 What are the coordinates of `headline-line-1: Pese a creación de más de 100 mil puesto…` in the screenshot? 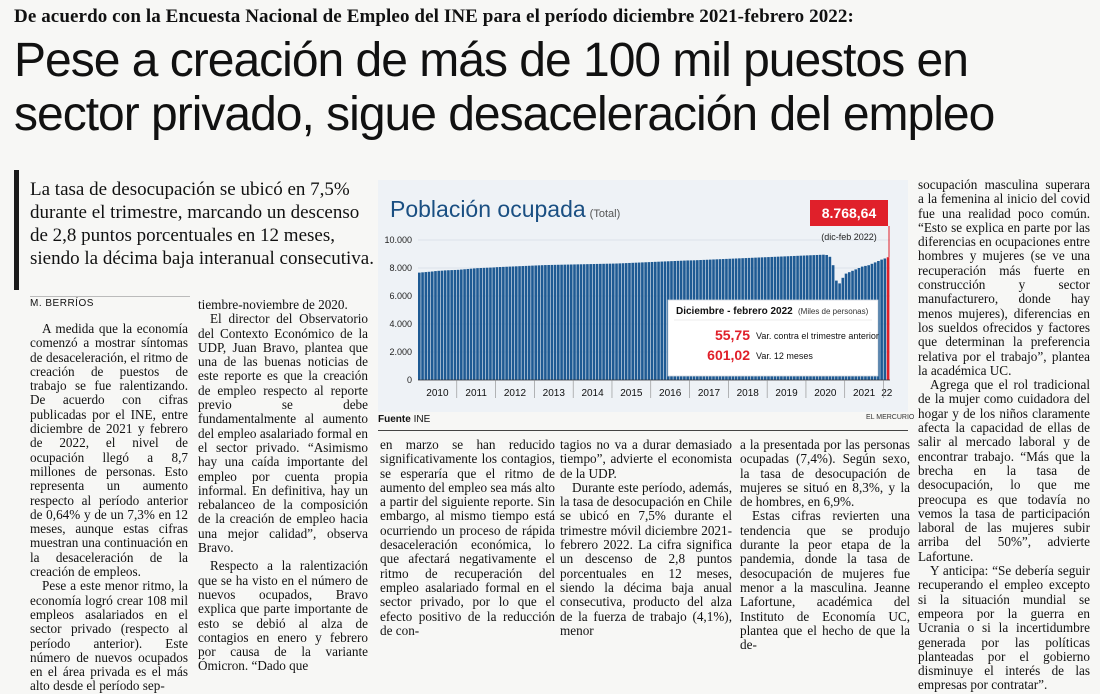 It's located at (491, 60).